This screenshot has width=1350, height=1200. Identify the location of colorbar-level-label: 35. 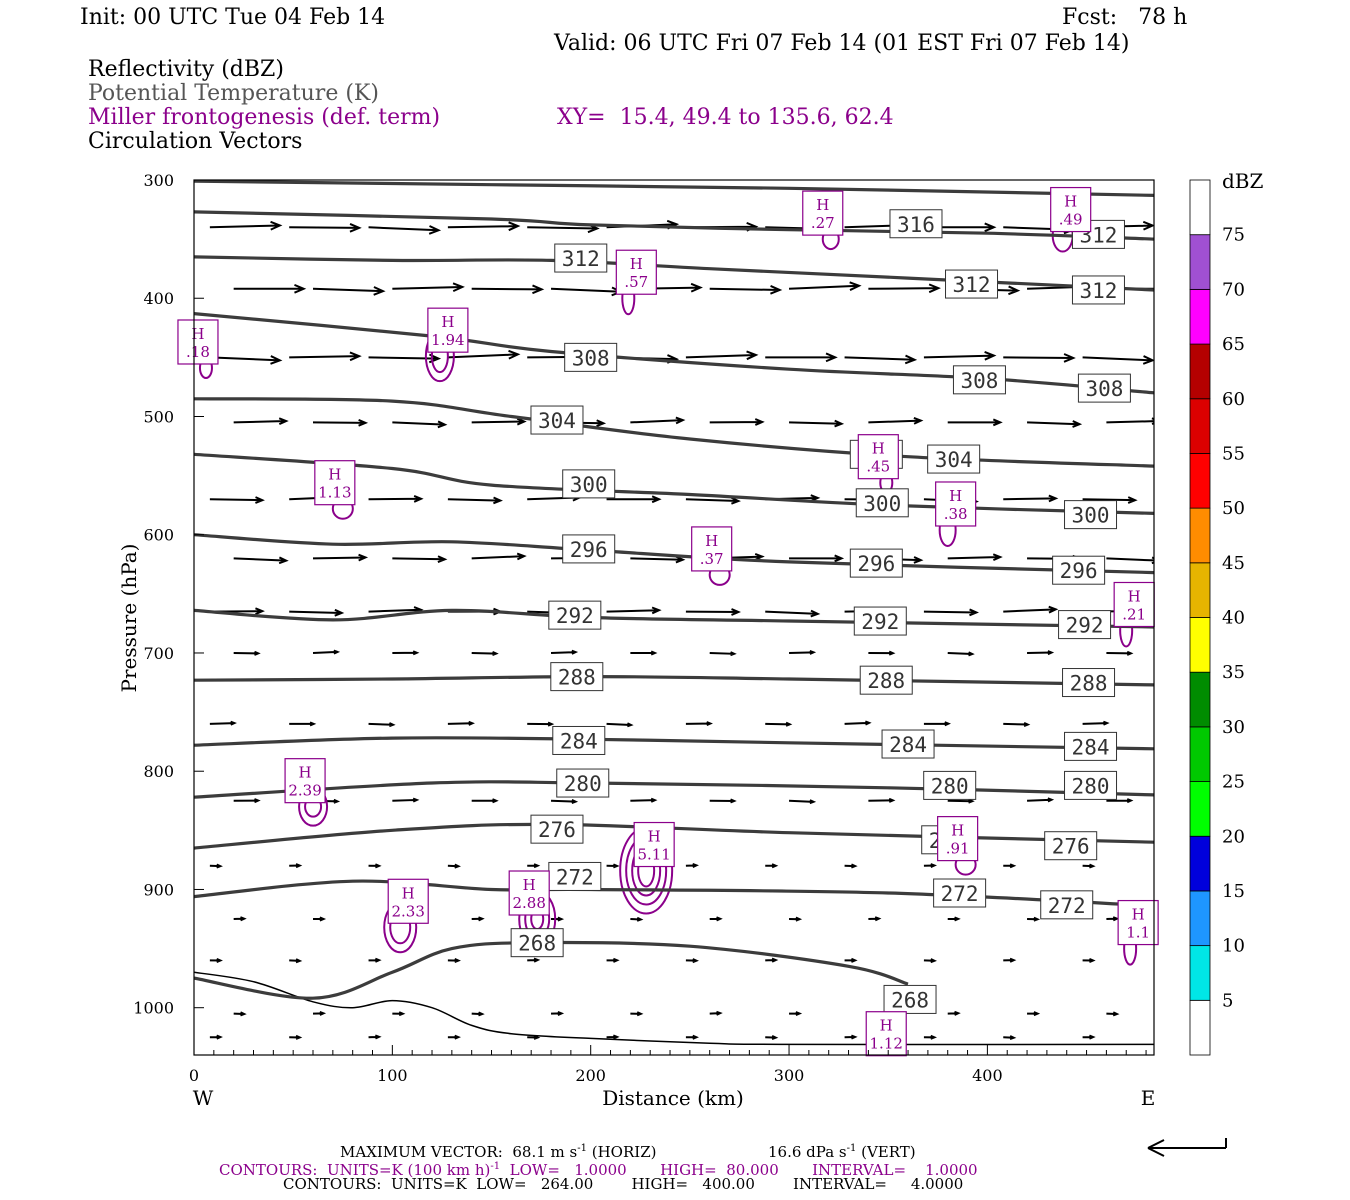
(1233, 672).